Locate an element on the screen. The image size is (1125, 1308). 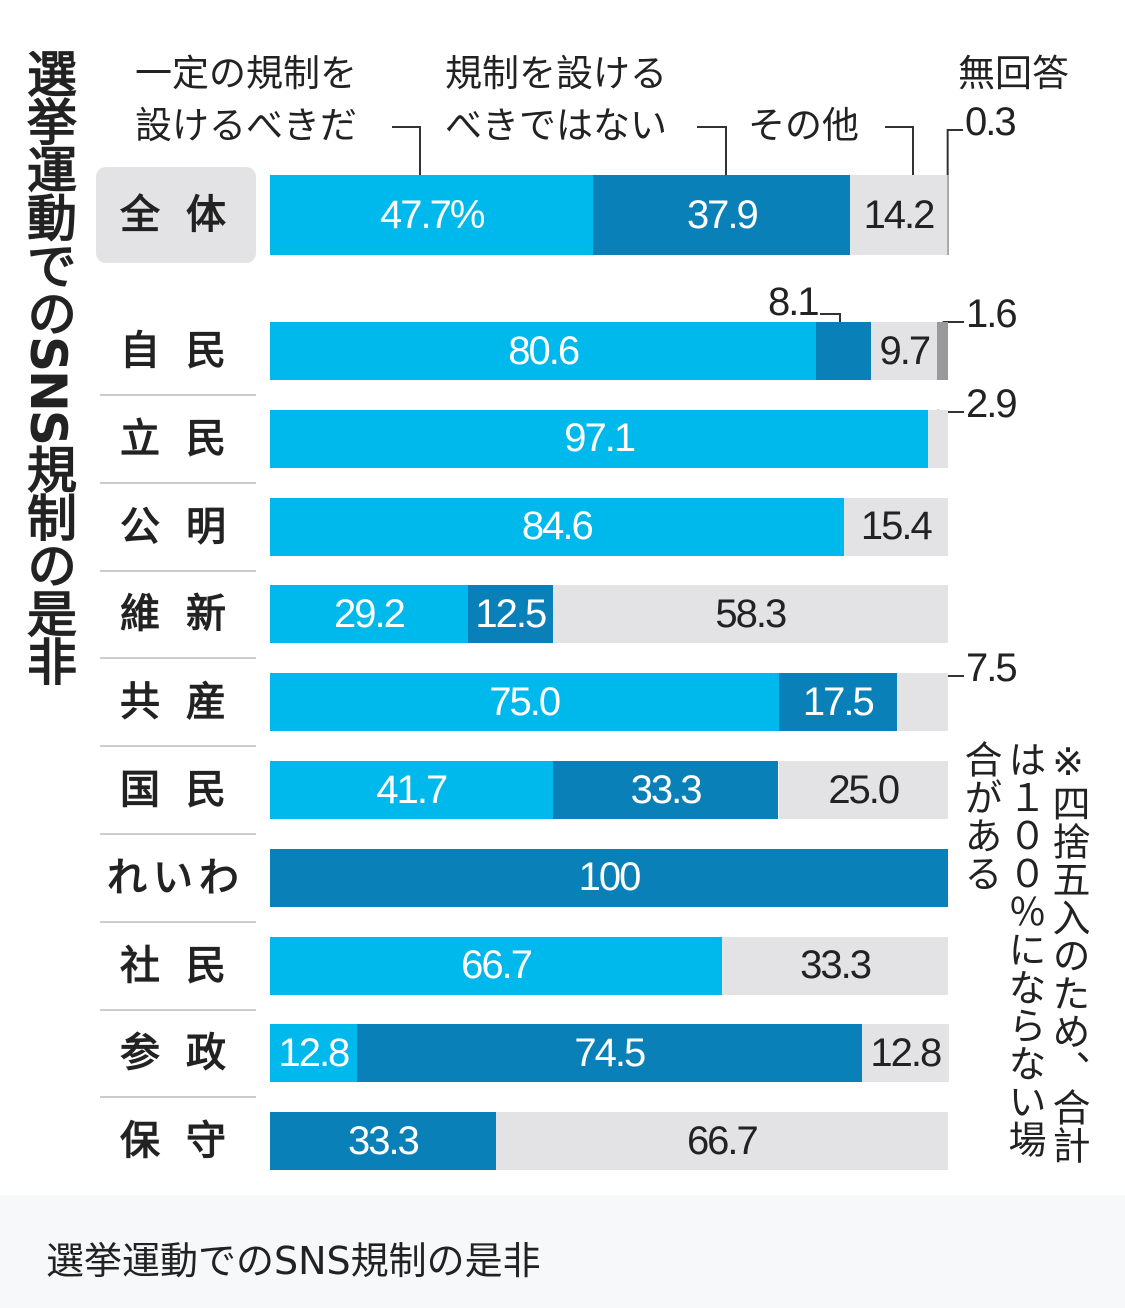
bar-no: 100 is located at coordinates (609, 877).